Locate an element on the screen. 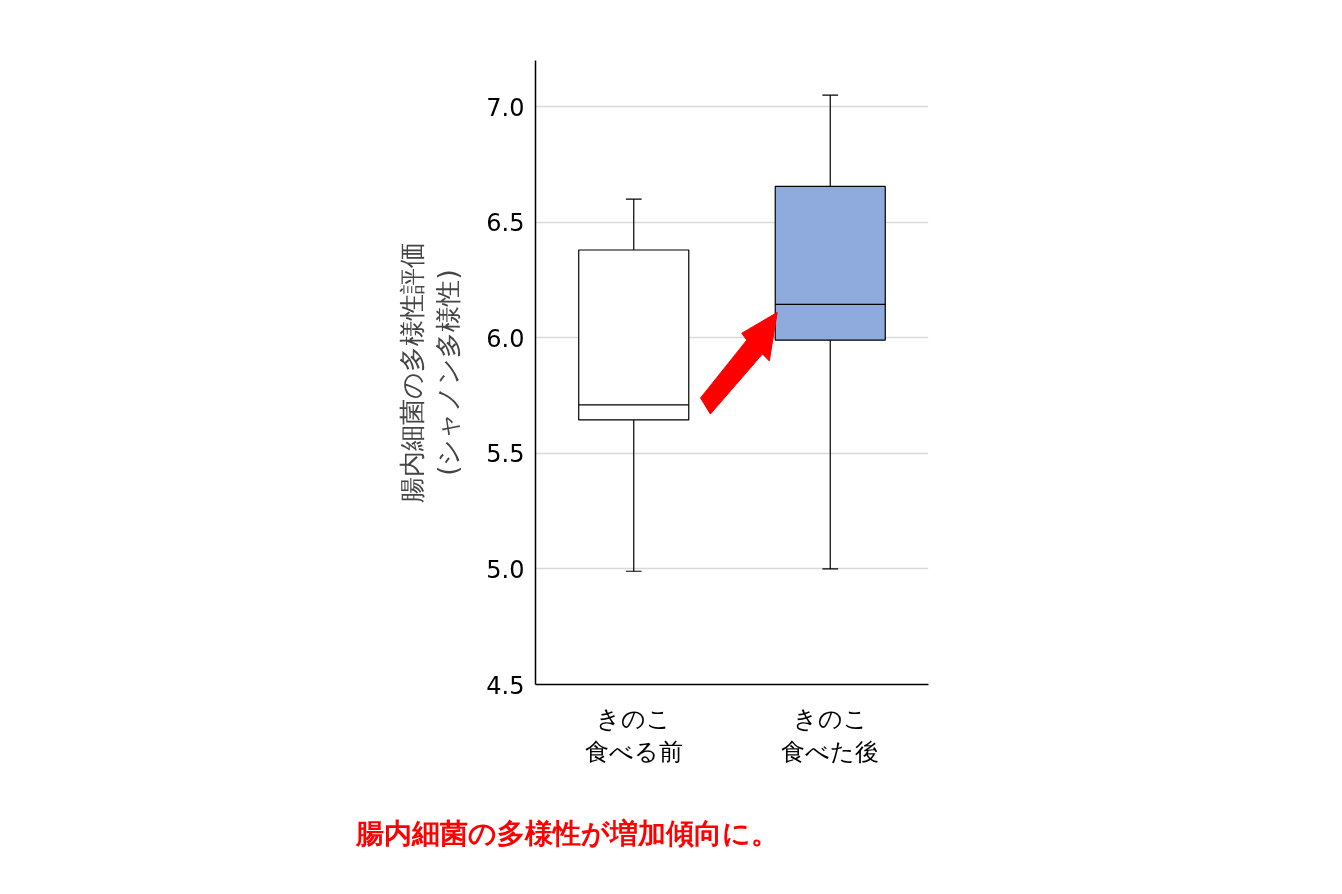 The image size is (1342, 894). text: 腸内細菌の多様性が増加傾向に。 is located at coordinates (566, 833).